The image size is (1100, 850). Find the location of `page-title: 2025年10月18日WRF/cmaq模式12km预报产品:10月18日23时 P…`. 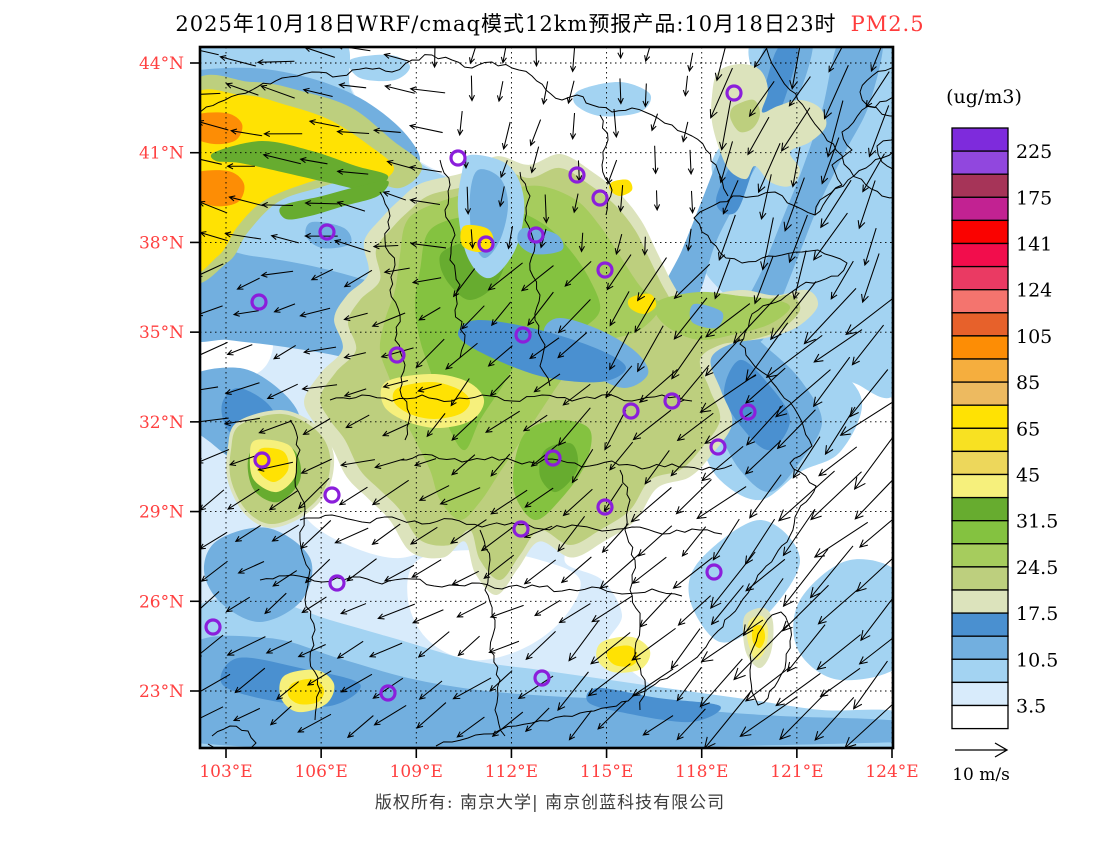

page-title: 2025年10月18日WRF/cmaq模式12km预报产品:10月18日23时 P… is located at coordinates (550, 23).